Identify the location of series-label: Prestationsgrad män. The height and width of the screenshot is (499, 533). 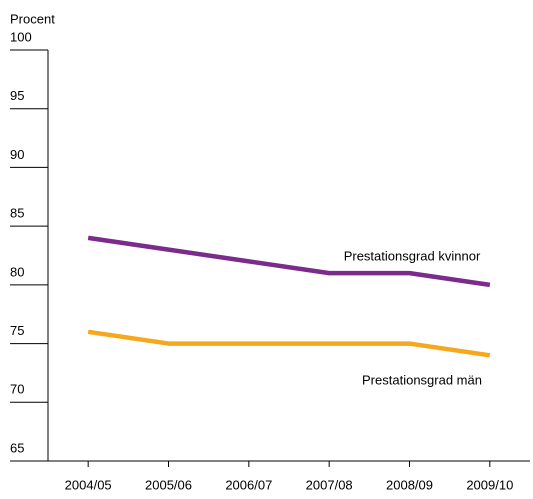
(422, 379).